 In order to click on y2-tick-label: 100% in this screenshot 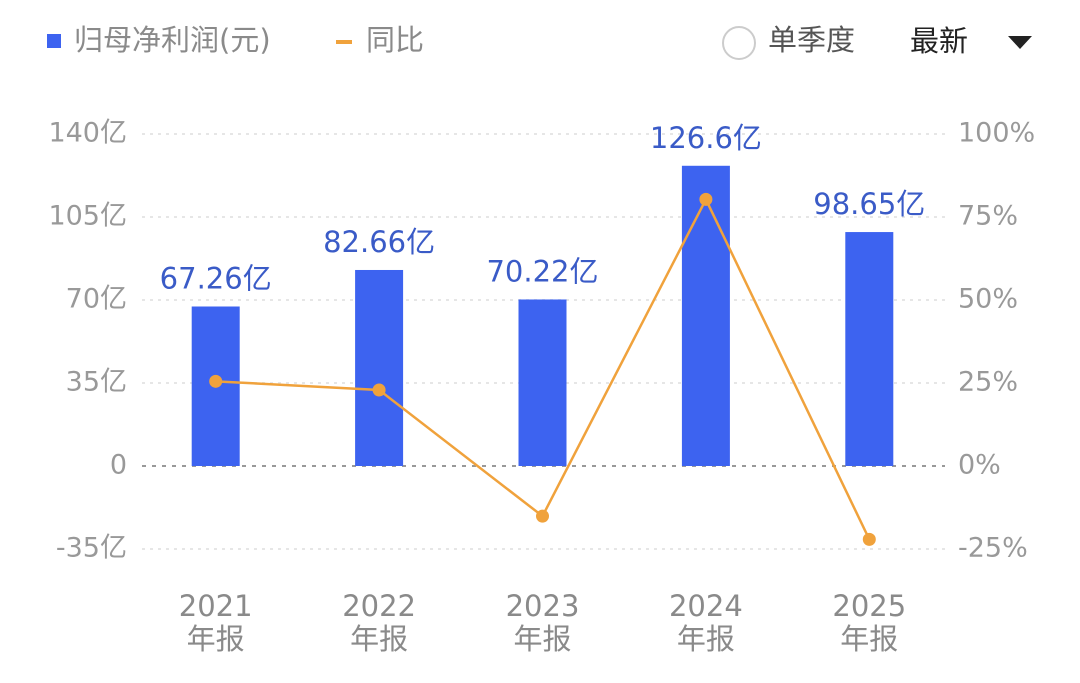, I will do `click(996, 133)`.